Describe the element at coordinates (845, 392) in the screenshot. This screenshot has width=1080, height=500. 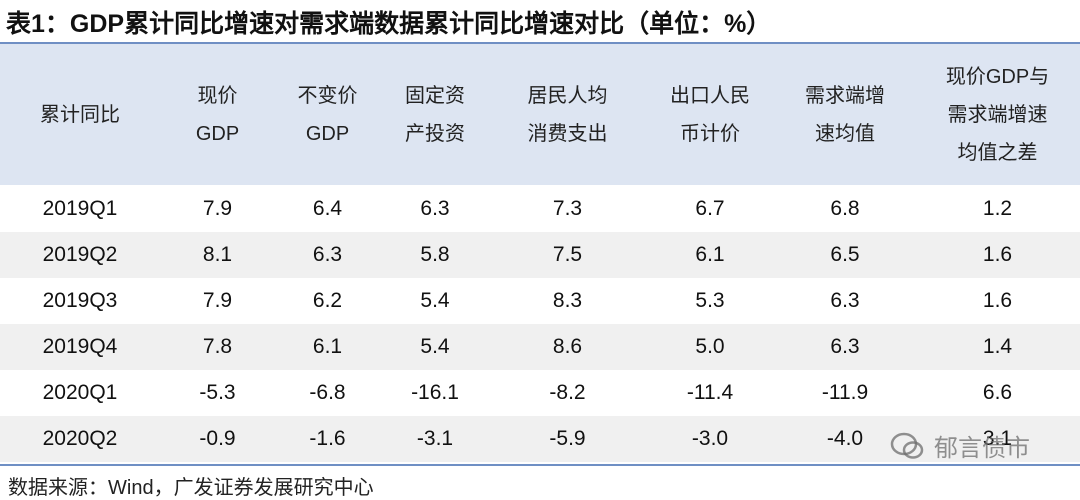
I see `table-cell: -11.9` at that location.